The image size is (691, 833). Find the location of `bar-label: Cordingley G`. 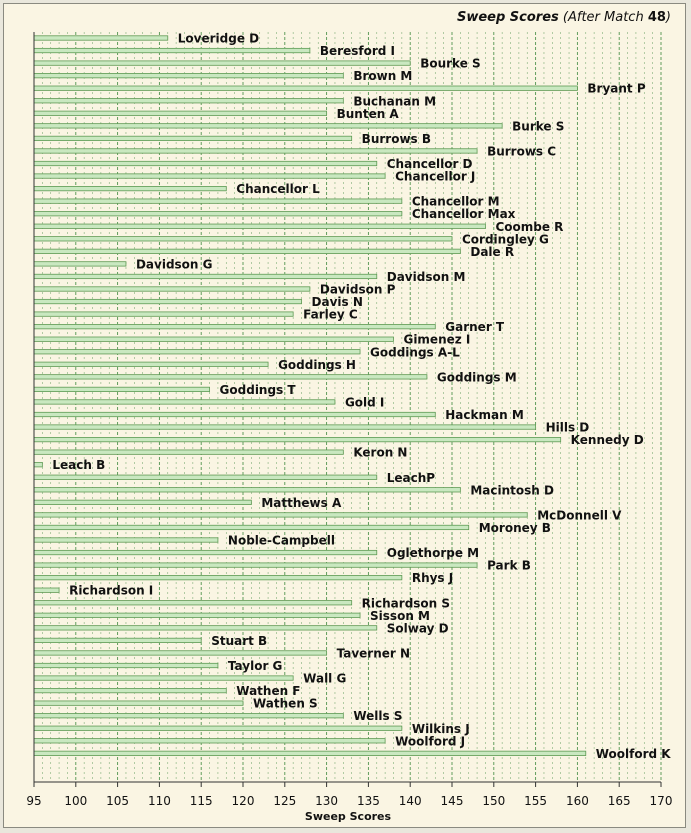

bar-label: Cordingley G is located at coordinates (505, 239).